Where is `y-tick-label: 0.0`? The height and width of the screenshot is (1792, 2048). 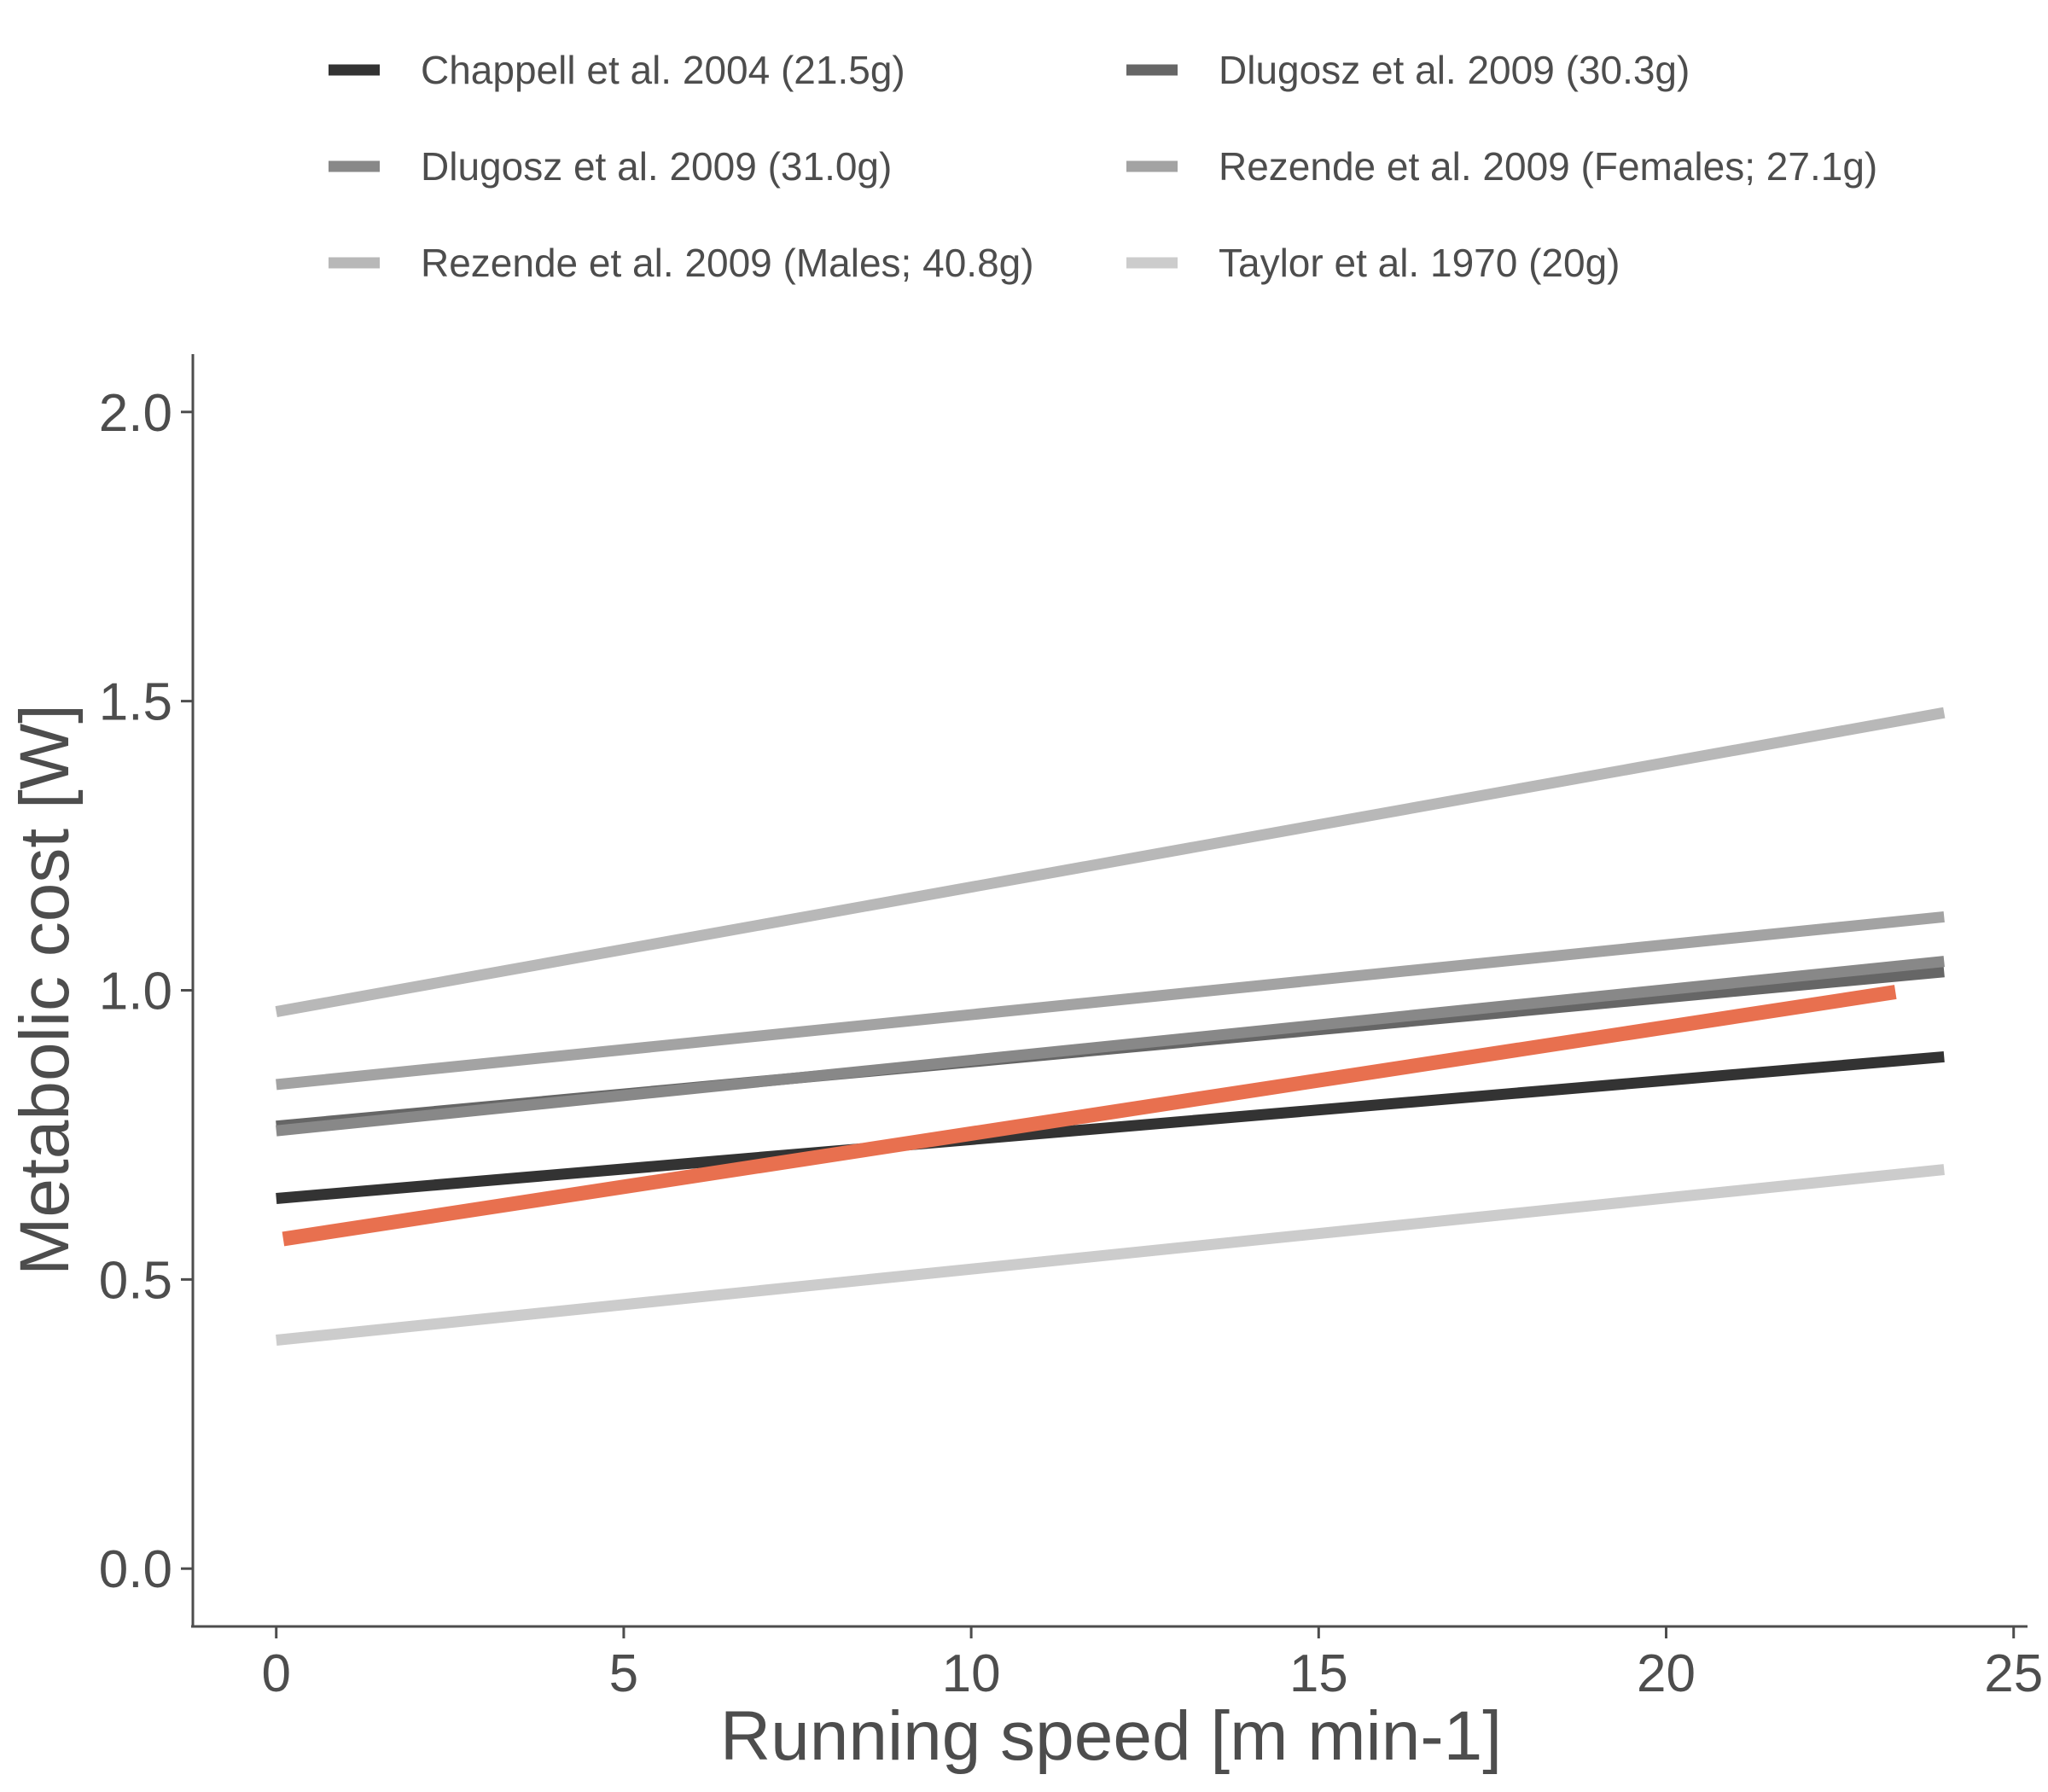 y-tick-label: 0.0 is located at coordinates (135, 1569).